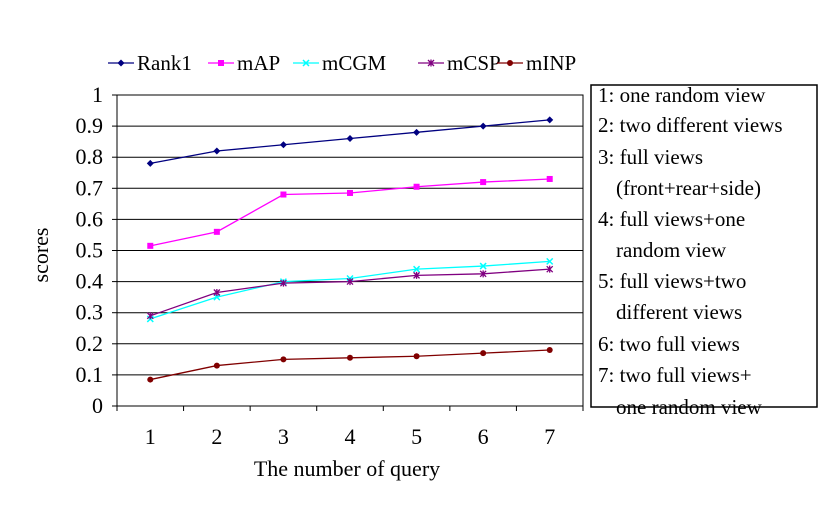 This screenshot has height=514, width=830. What do you see at coordinates (90, 281) in the screenshot?
I see `y-tick-label: 0.4` at bounding box center [90, 281].